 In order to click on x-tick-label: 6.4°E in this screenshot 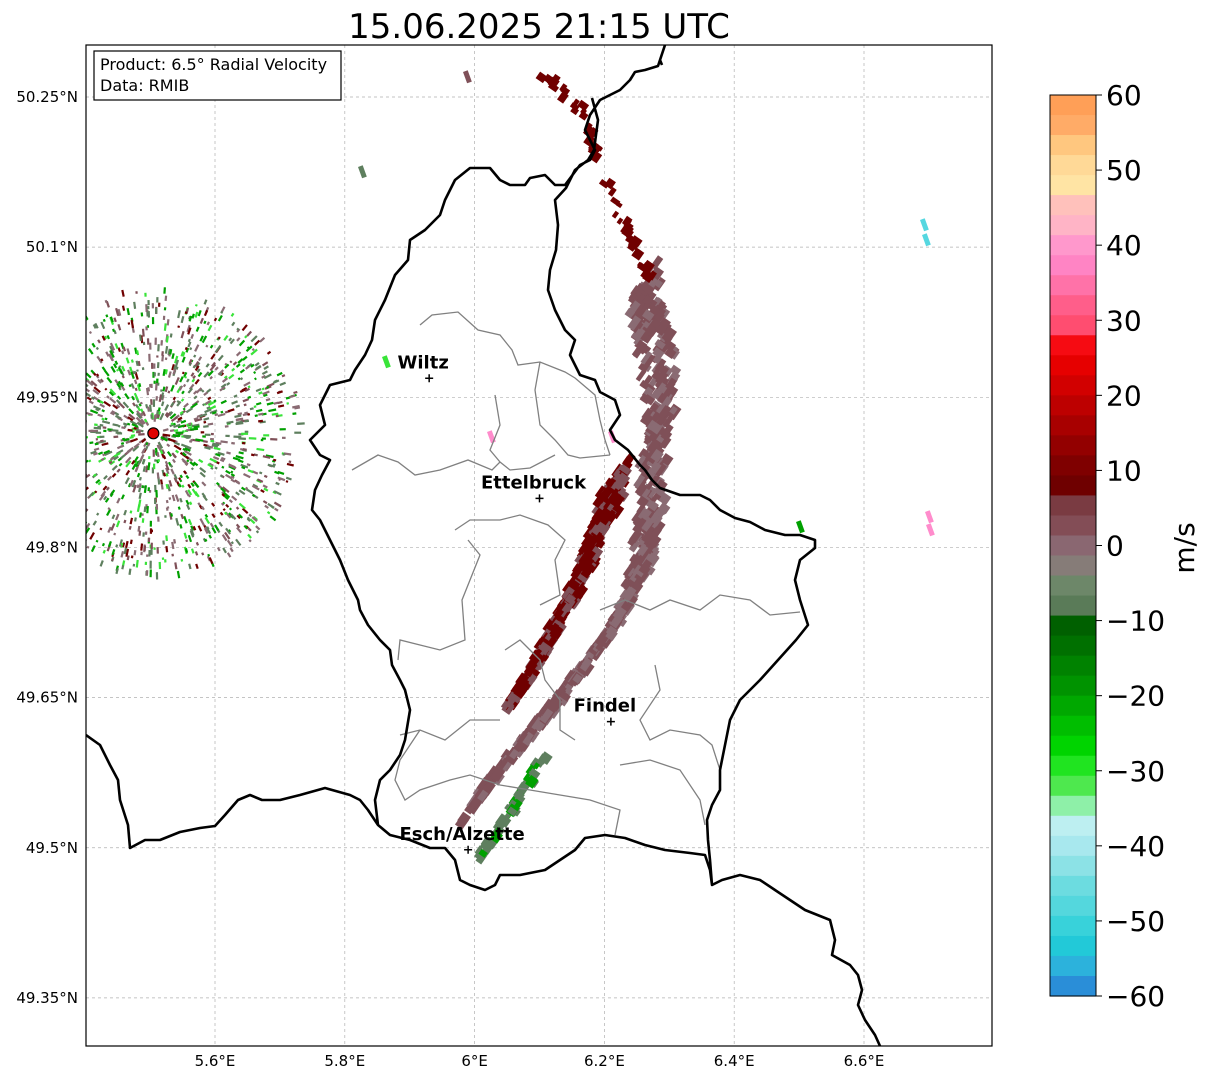, I will do `click(734, 1061)`.